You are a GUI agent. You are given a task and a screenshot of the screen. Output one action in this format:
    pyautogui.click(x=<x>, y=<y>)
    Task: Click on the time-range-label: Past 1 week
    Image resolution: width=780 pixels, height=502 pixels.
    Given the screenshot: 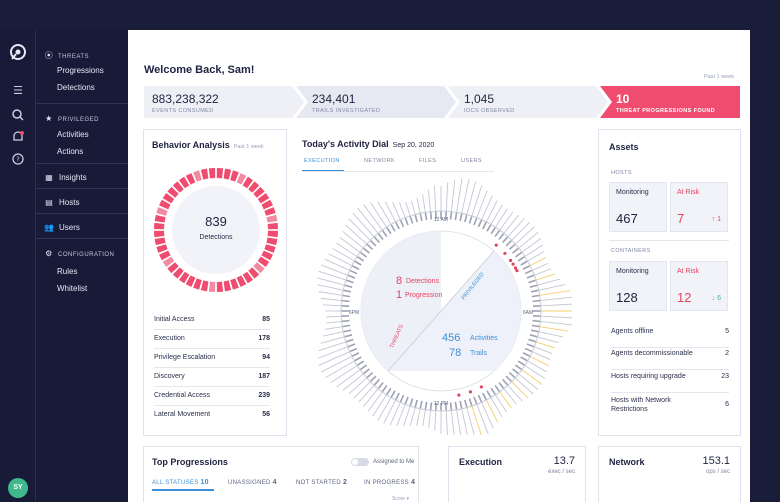 What is the action you would take?
    pyautogui.click(x=719, y=77)
    